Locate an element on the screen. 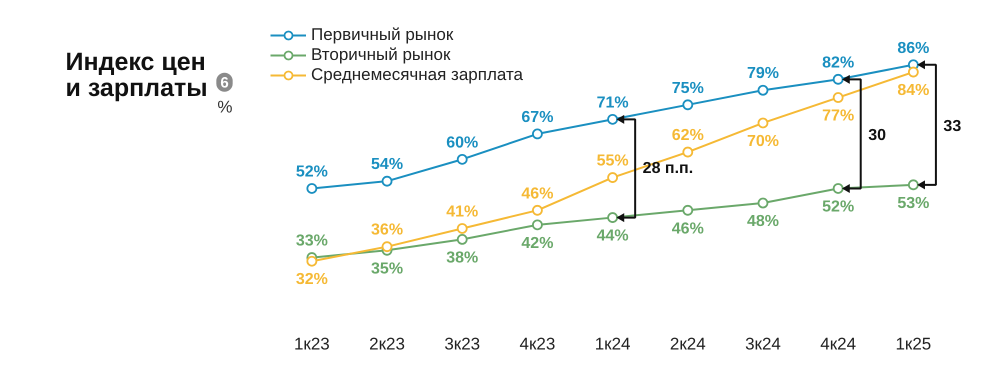 The image size is (1000, 378). data-label: 77% is located at coordinates (838, 116).